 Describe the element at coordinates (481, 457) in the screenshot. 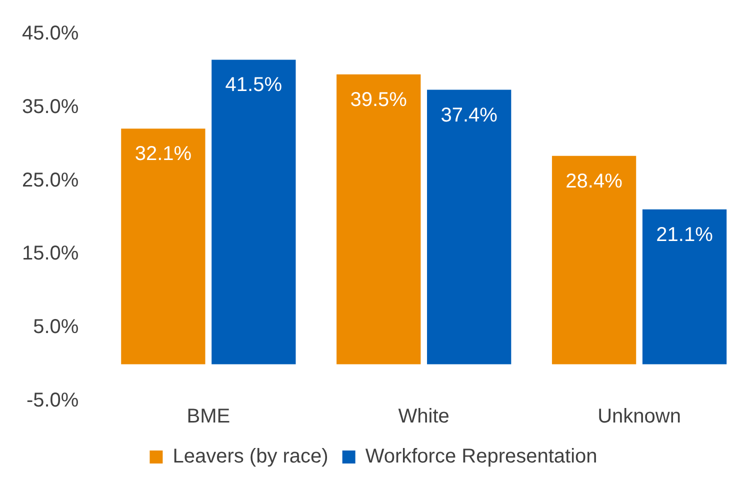

I see `legend-label: Workforce Representation` at that location.